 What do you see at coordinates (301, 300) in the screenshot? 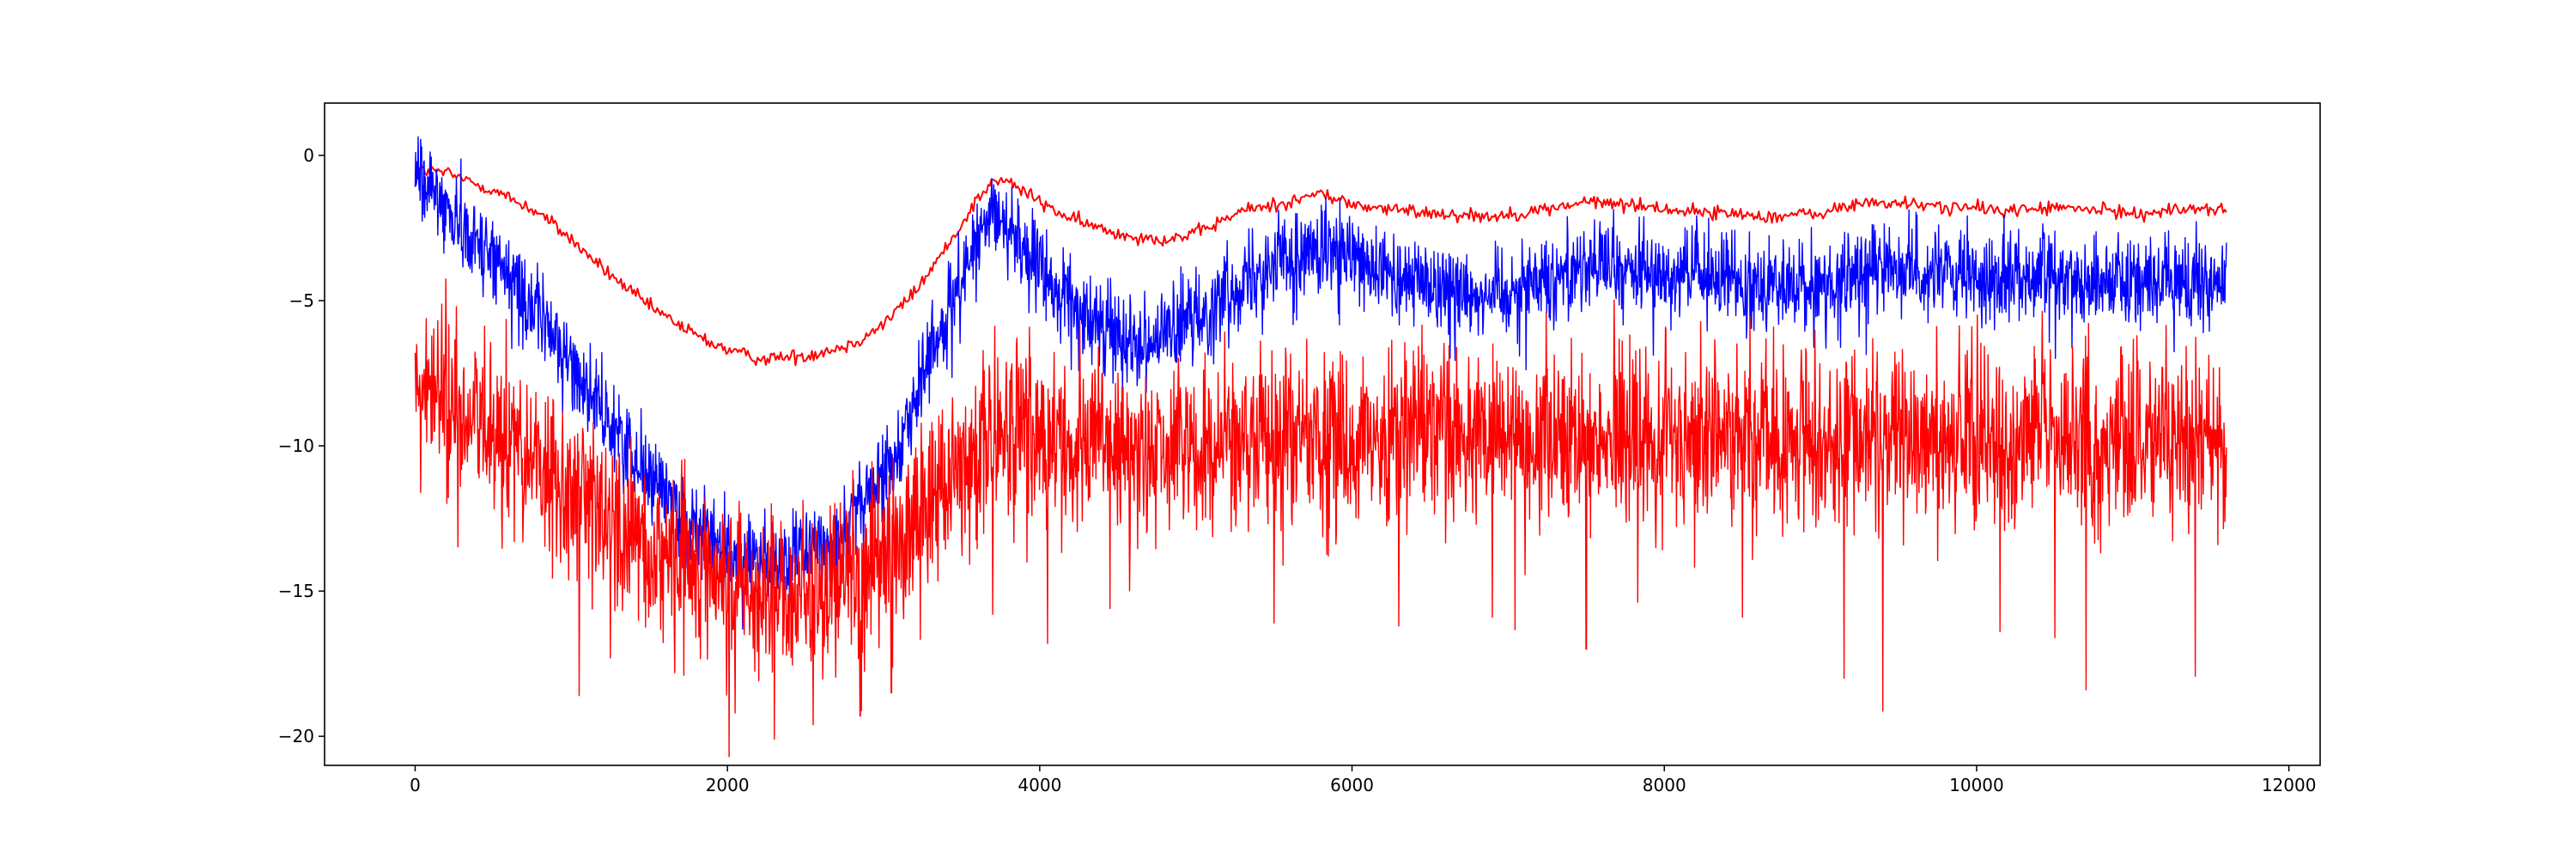
I see `y-tick-label: −5` at bounding box center [301, 300].